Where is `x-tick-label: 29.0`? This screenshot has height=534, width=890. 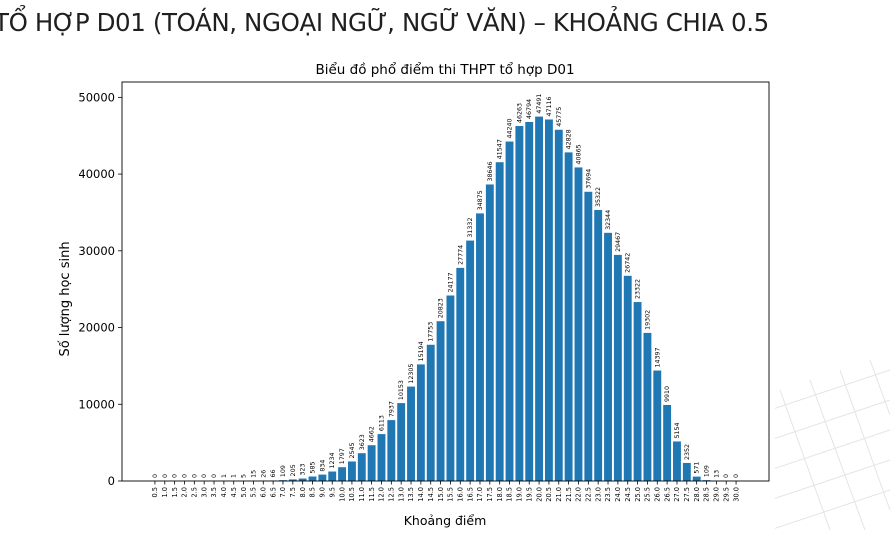
x-tick-label: 29.0 is located at coordinates (717, 494).